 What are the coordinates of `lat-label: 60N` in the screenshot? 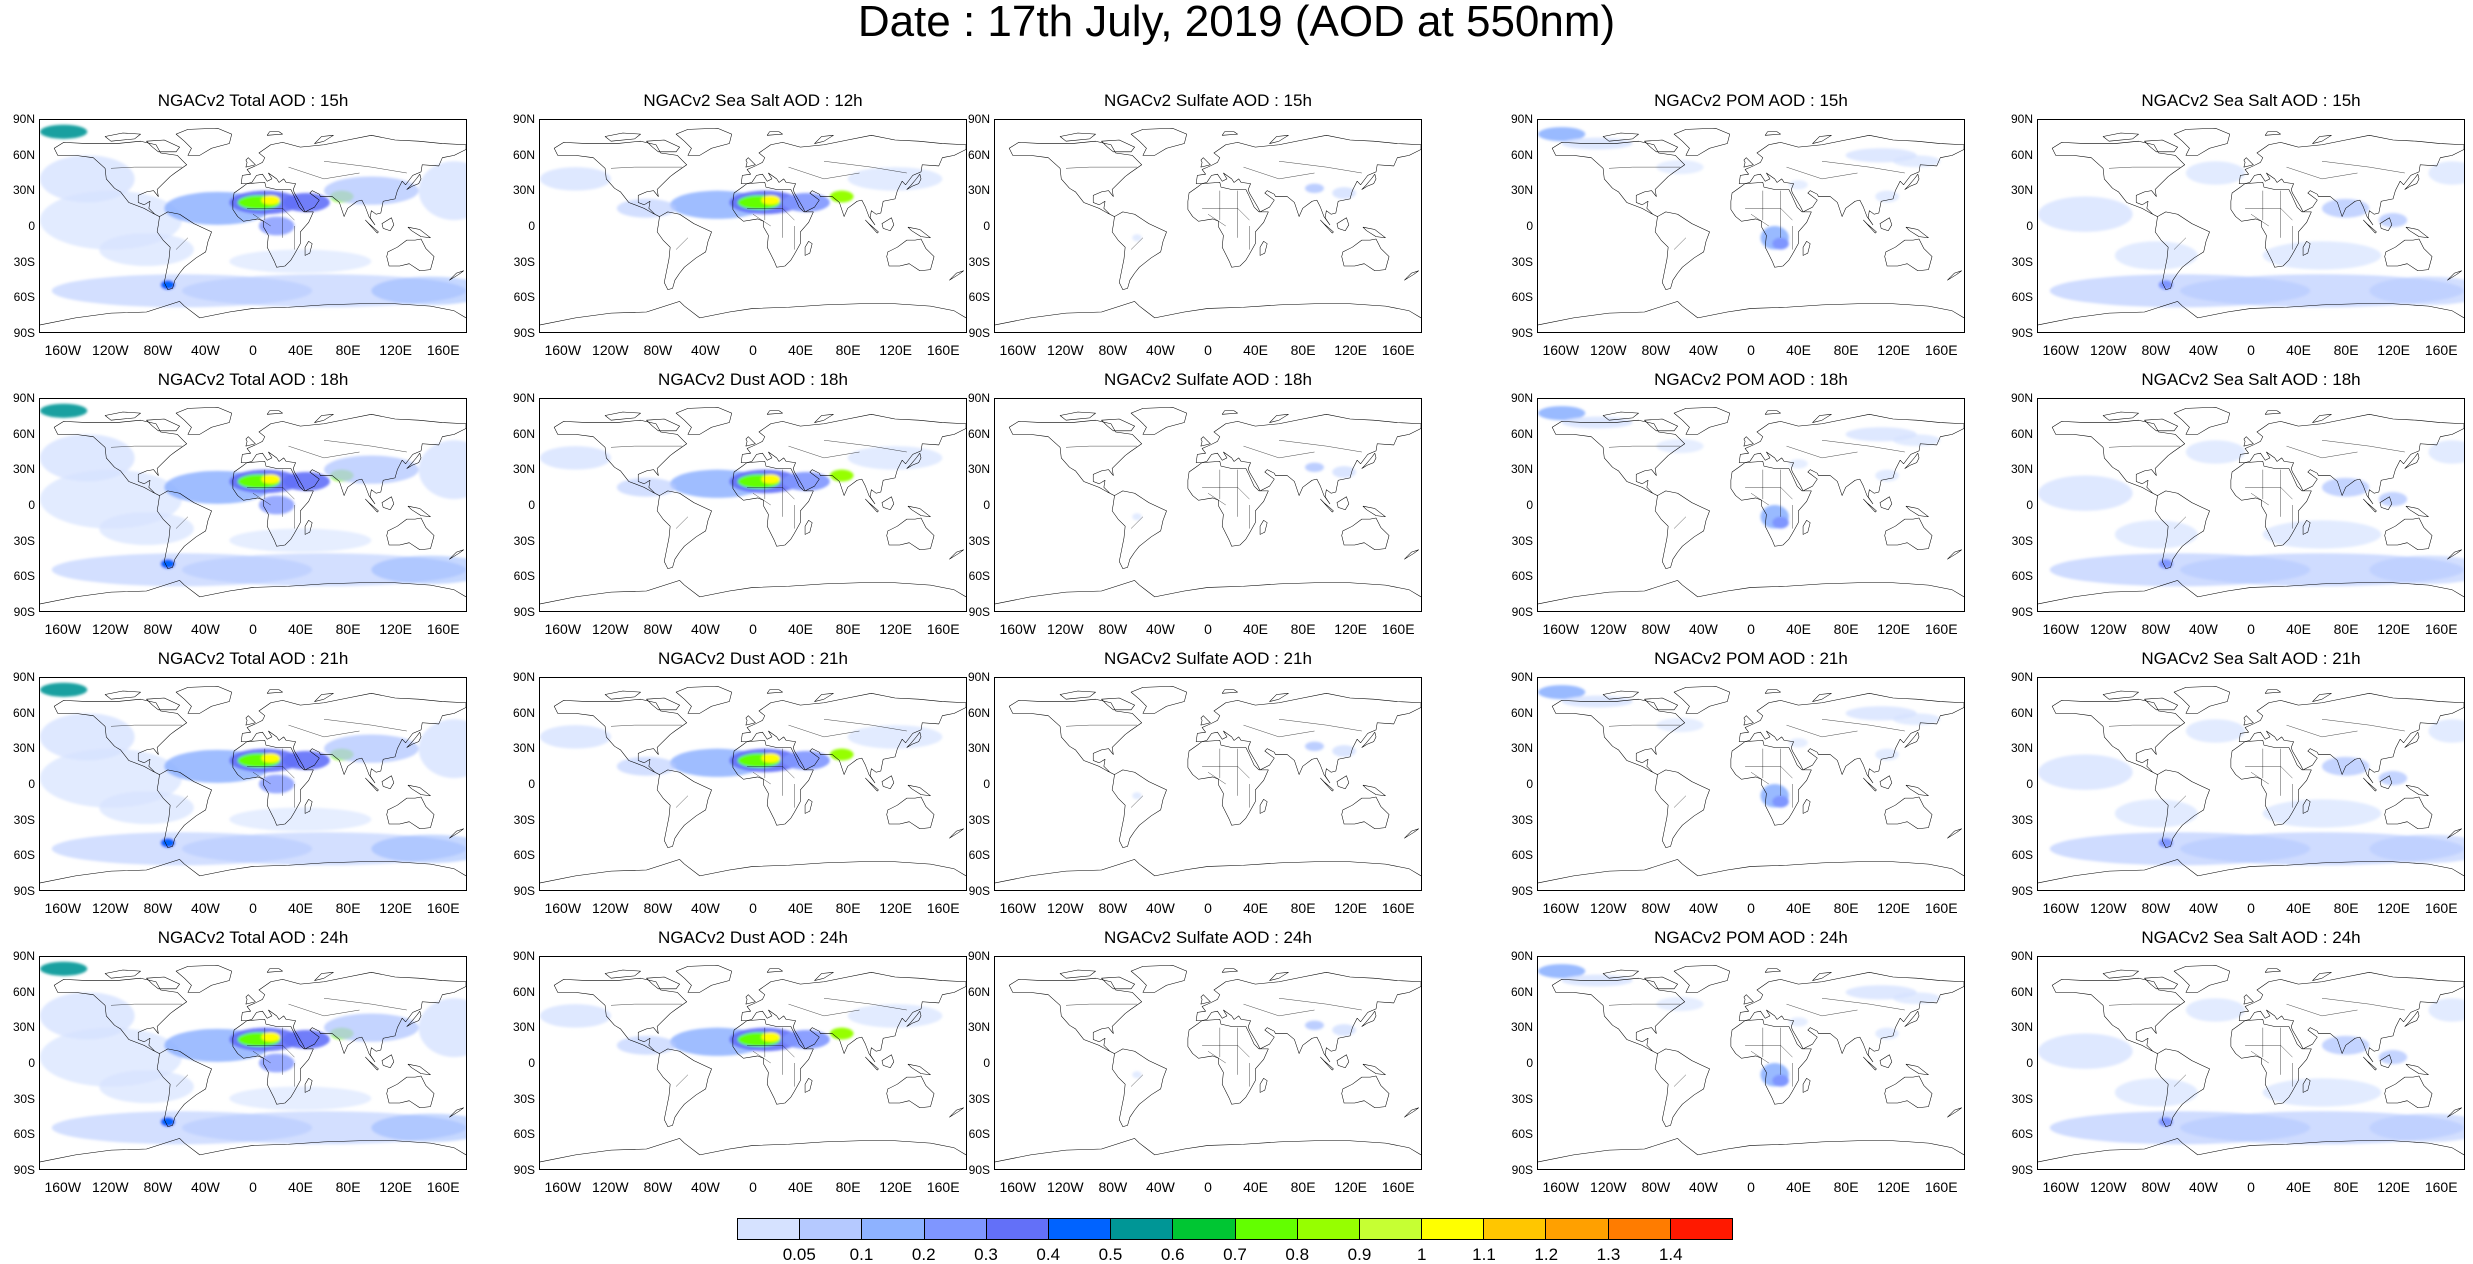 It's located at (23, 154).